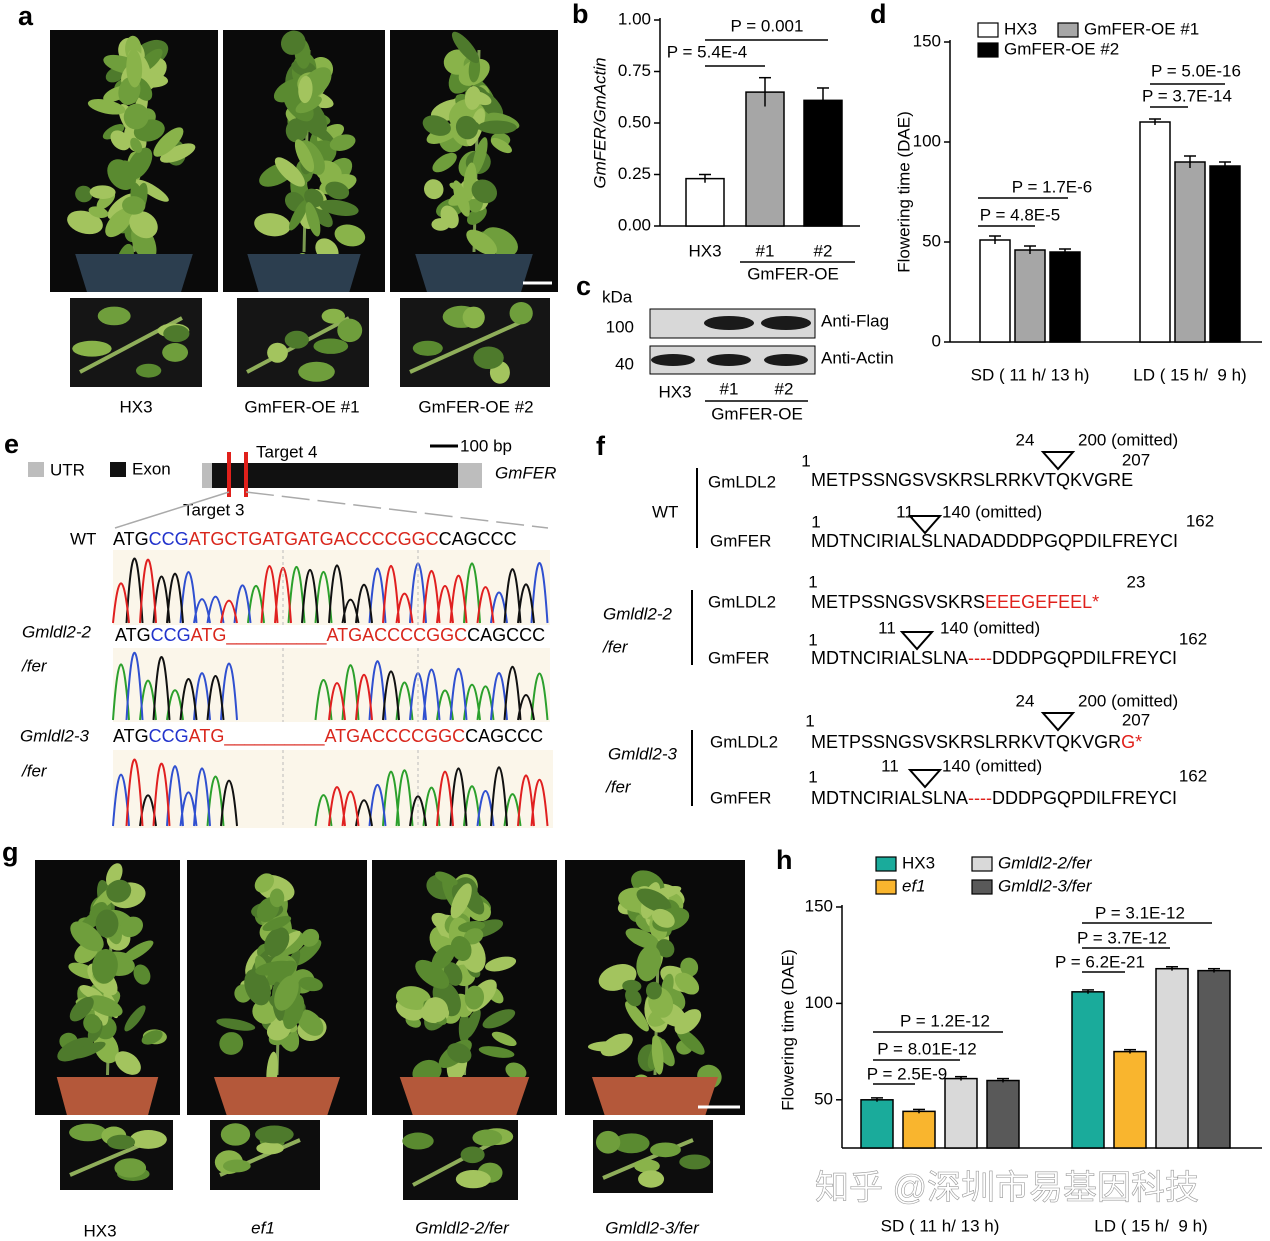  I want to click on sequence-segment: CAGCCC, so click(478, 539).